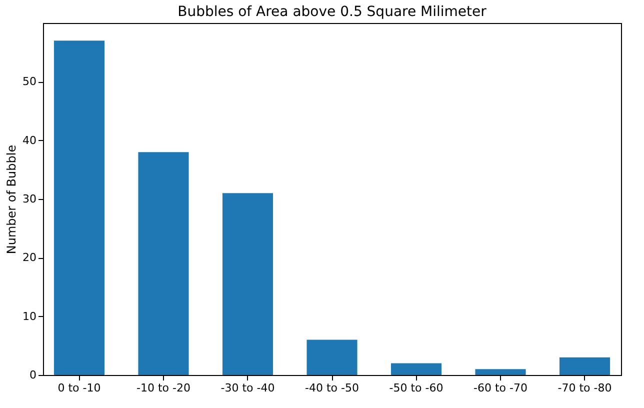  Describe the element at coordinates (11, 199) in the screenshot. I see `y-axis-title: Number of Bubble` at that location.